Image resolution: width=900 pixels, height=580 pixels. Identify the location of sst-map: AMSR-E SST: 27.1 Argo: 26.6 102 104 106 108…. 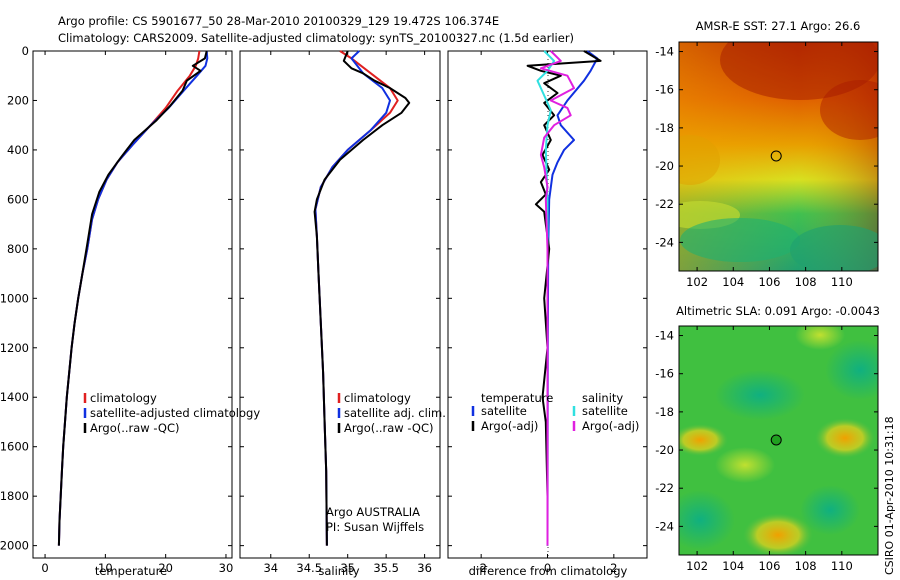
(767, 154).